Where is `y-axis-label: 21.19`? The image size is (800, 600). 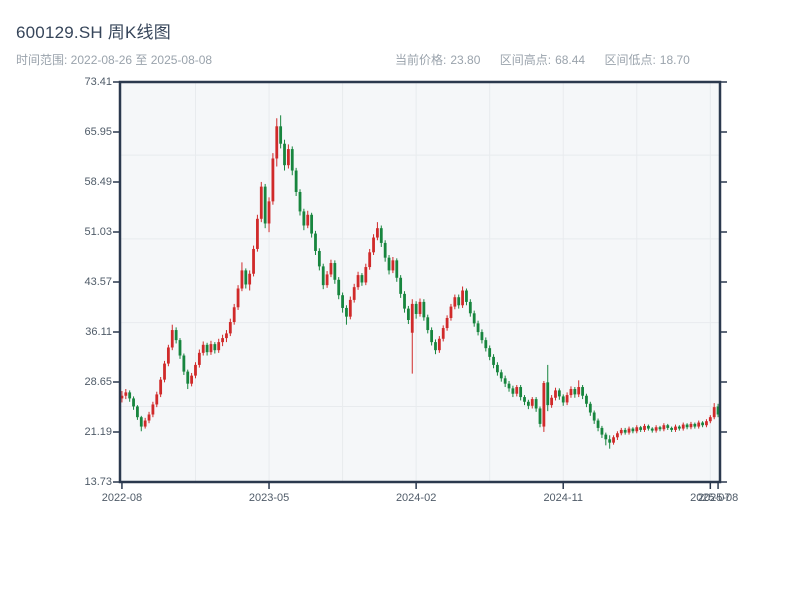
y-axis-label: 21.19 is located at coordinates (98, 432).